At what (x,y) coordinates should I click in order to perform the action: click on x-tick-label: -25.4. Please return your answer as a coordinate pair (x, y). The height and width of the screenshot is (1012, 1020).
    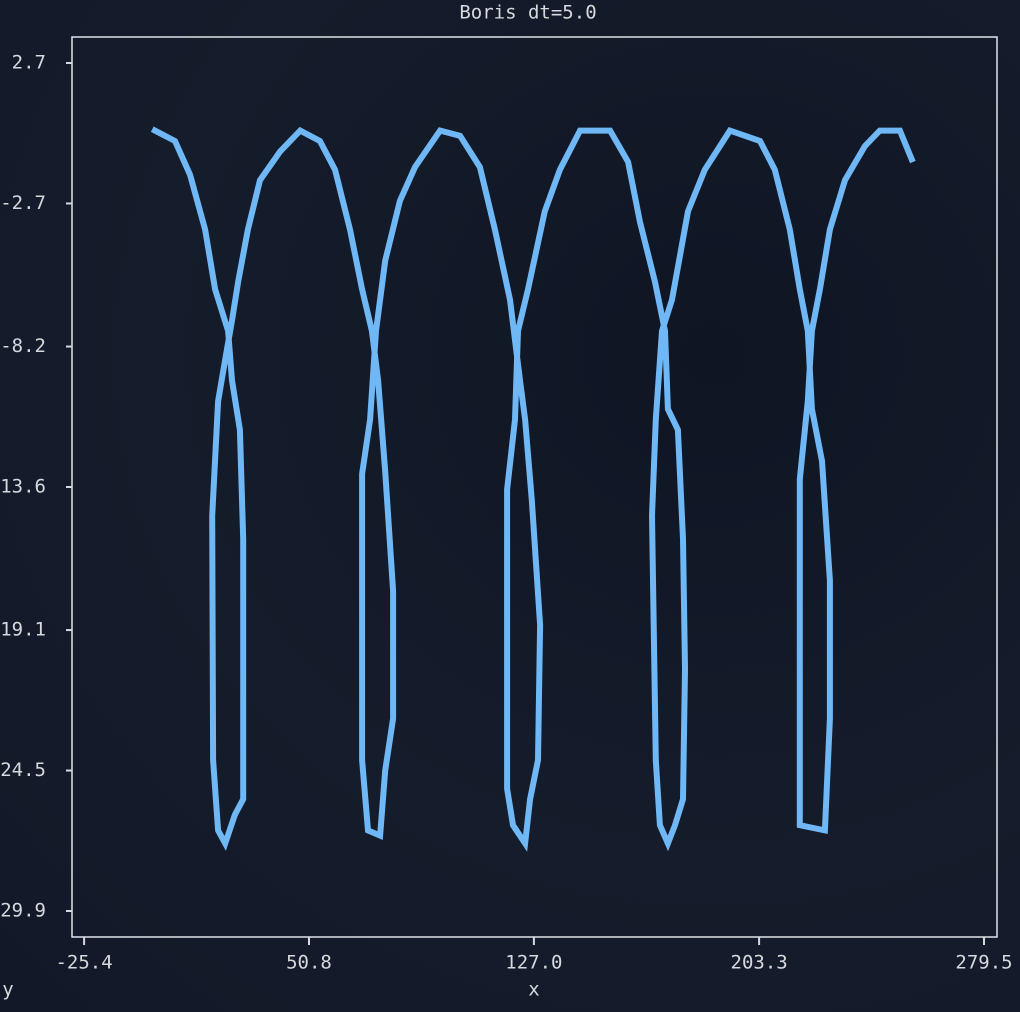
    Looking at the image, I should click on (83, 963).